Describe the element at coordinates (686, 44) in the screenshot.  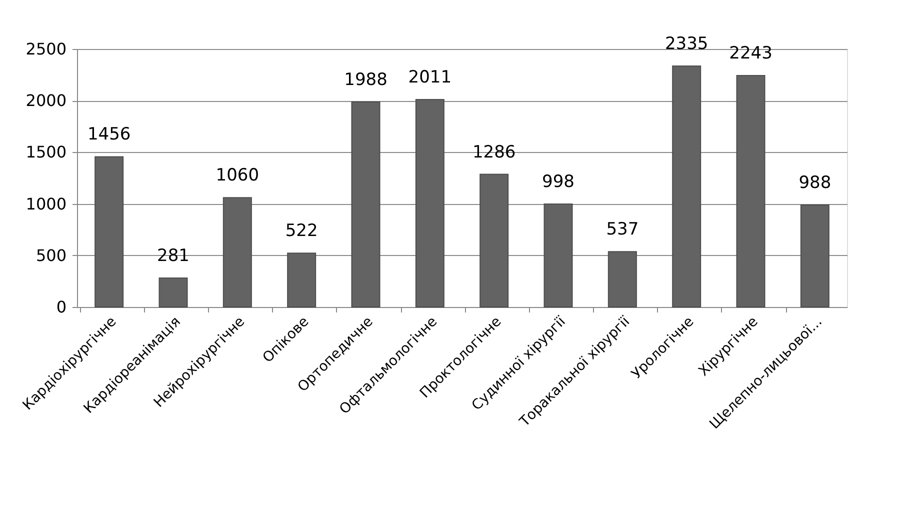
I see `data-label: 2335` at that location.